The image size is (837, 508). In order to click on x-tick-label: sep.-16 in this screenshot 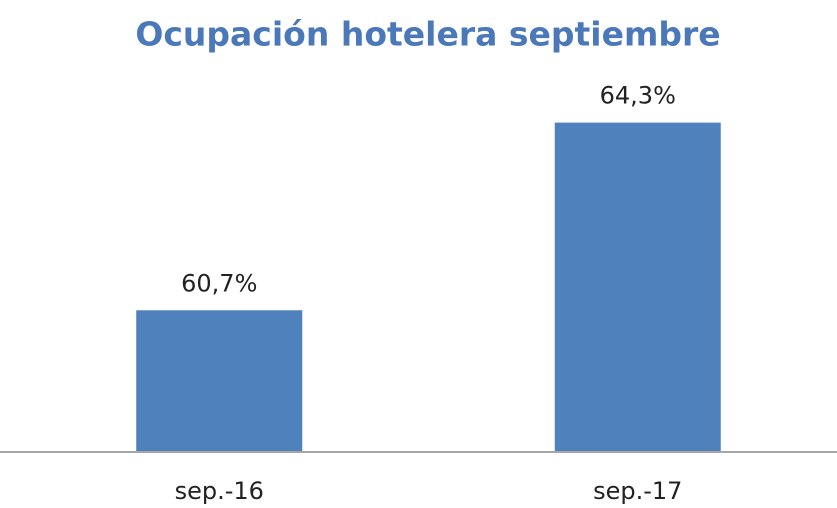, I will do `click(219, 491)`.